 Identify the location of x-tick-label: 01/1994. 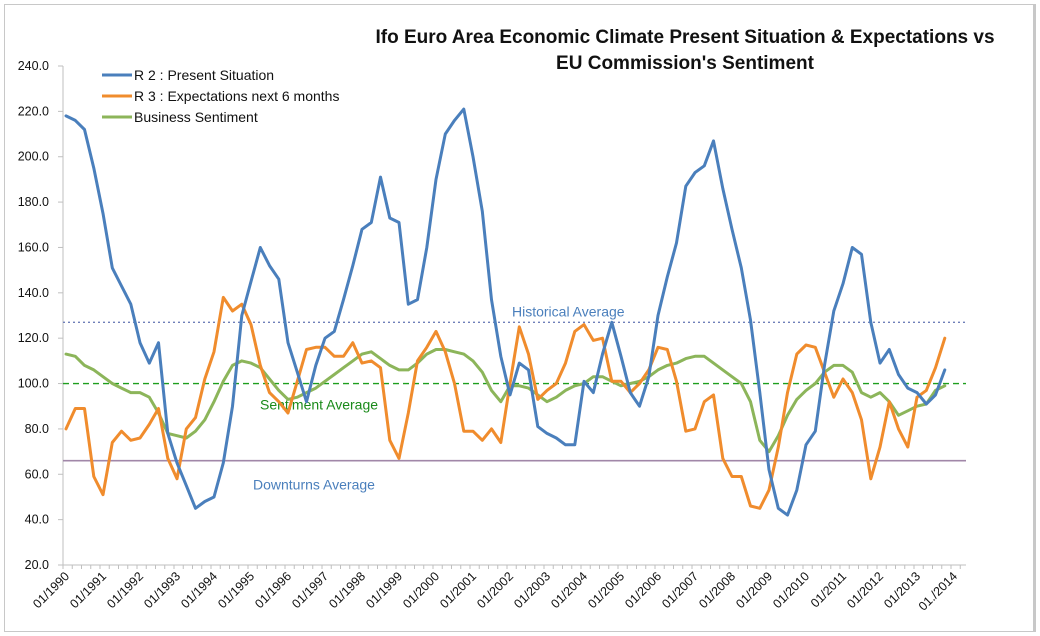
(199, 590).